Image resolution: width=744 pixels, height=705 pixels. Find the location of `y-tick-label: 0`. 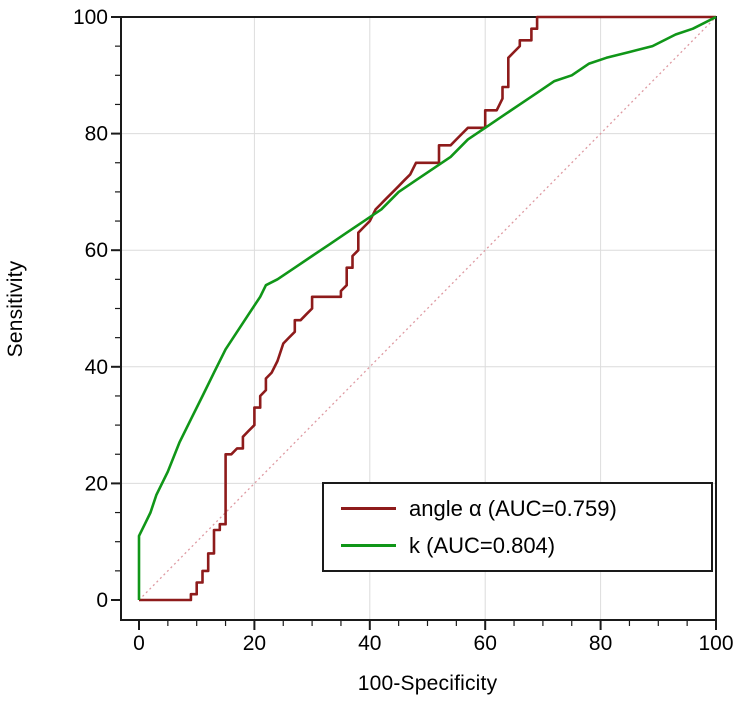

y-tick-label: 0 is located at coordinates (102, 600).